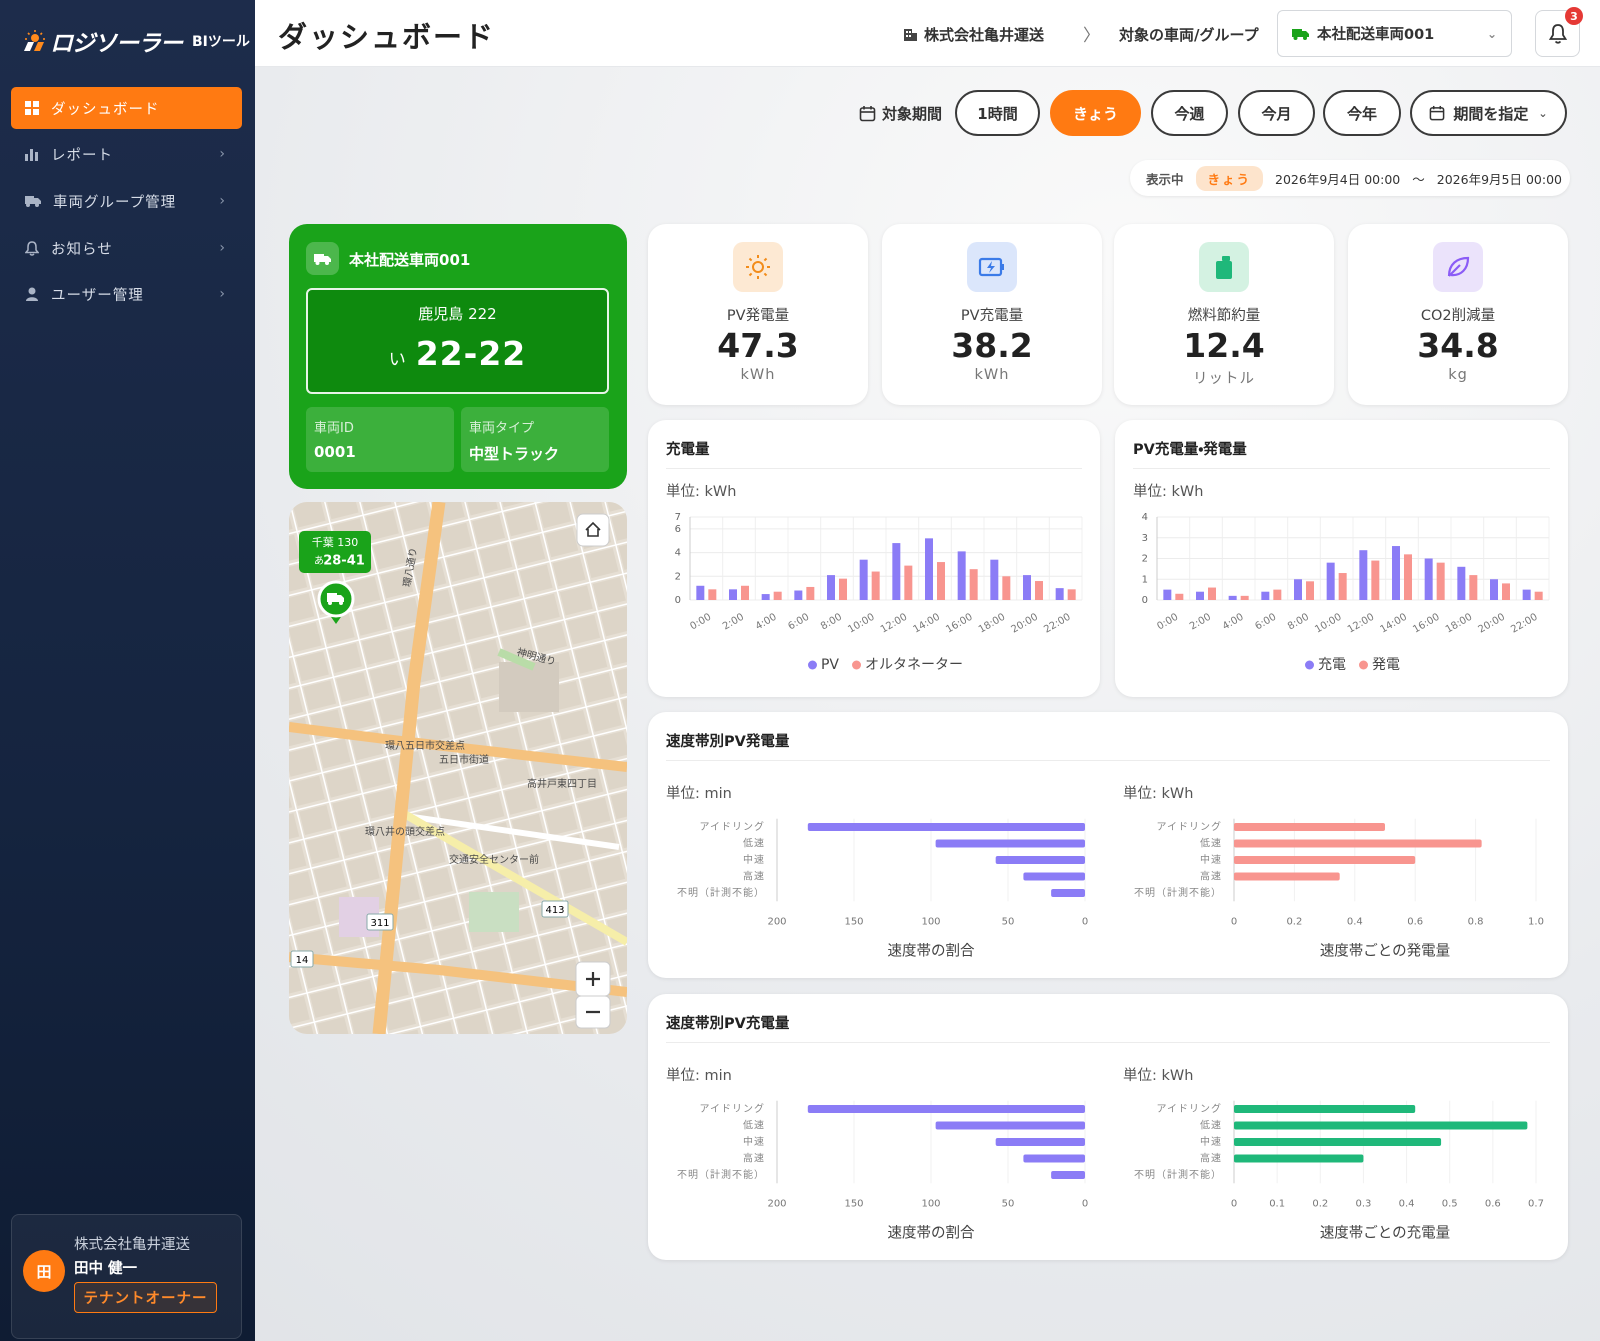  I want to click on kpi-label: PV発電量, so click(758, 316).